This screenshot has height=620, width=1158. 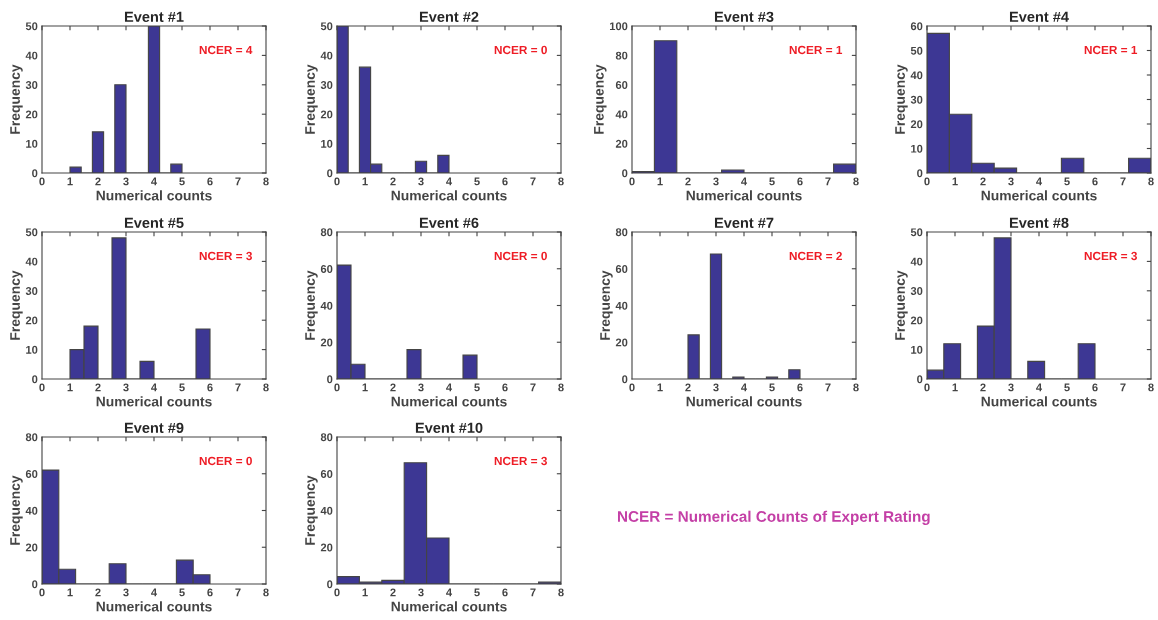 I want to click on chart-title: Event #9, so click(x=154, y=427).